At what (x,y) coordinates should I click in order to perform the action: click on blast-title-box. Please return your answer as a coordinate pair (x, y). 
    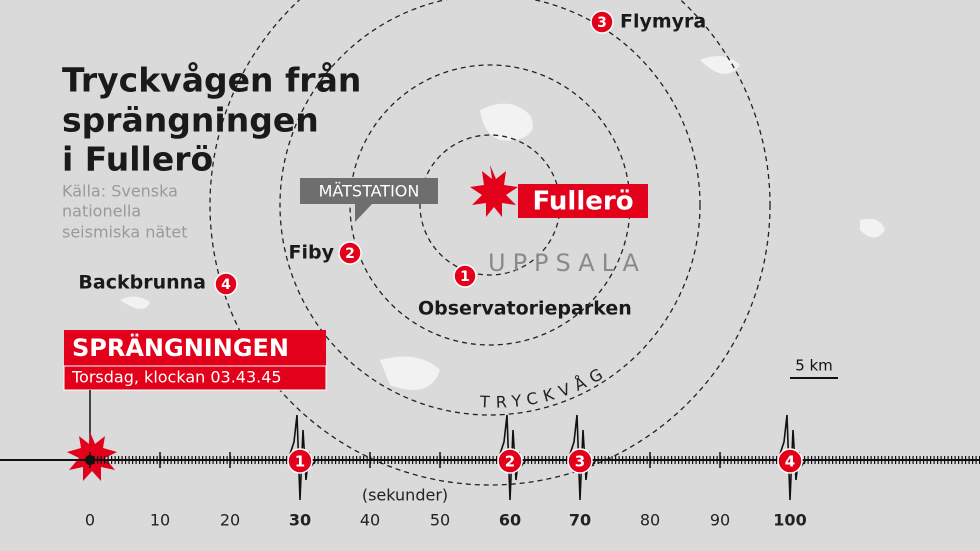
    Looking at the image, I should click on (195, 348).